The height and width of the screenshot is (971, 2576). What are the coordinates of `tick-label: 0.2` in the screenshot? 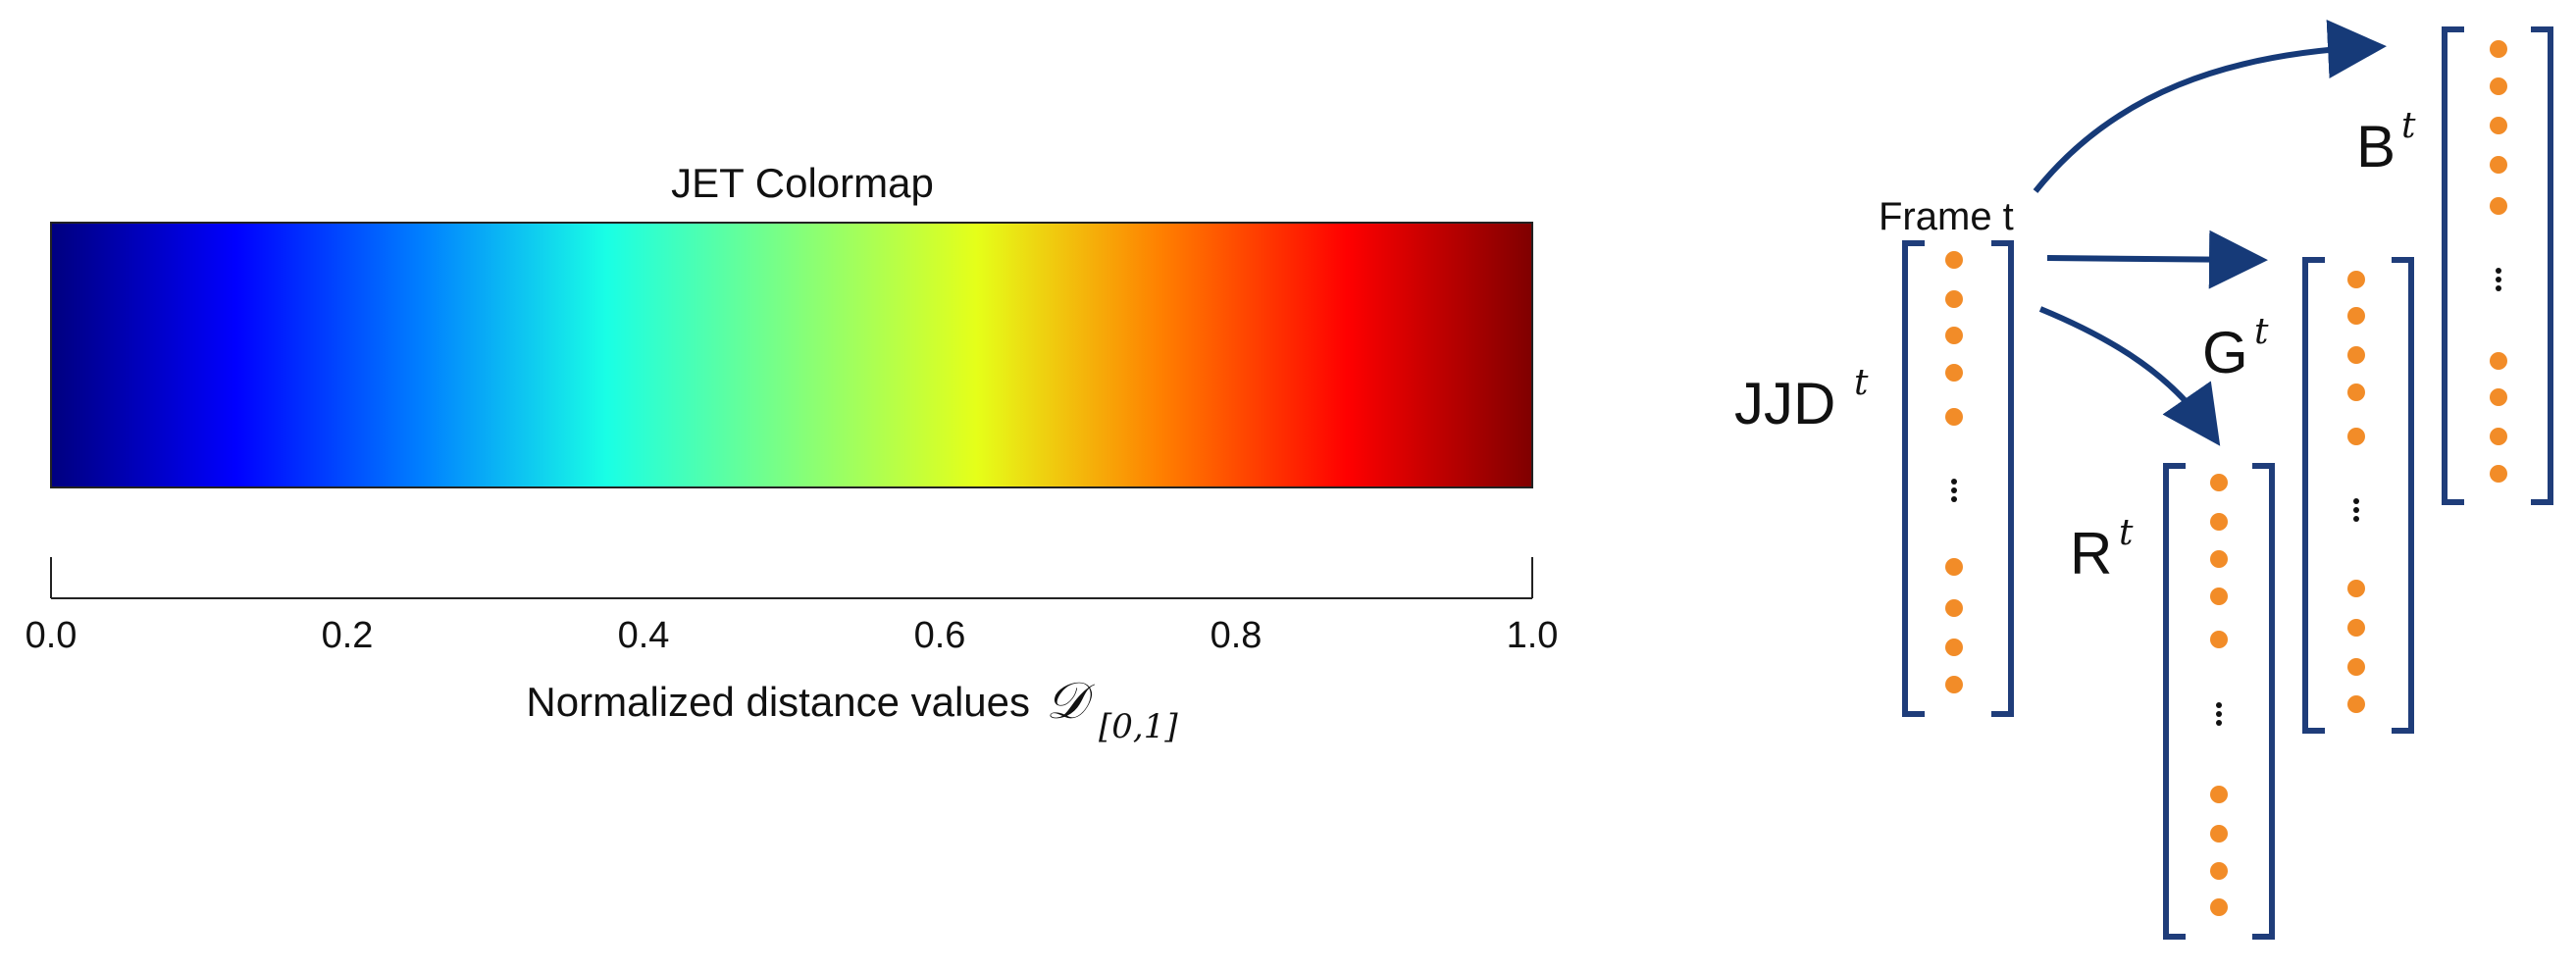 It's located at (348, 635).